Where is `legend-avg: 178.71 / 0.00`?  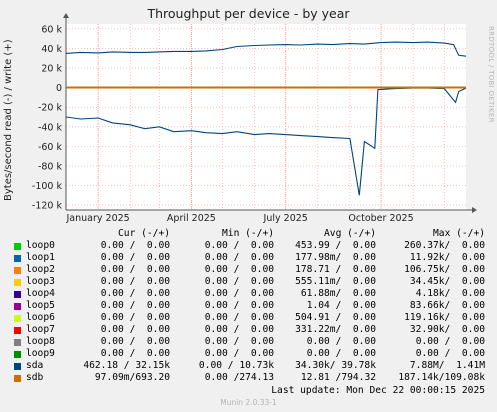
legend-avg: 178.71 / 0.00 is located at coordinates (335, 269).